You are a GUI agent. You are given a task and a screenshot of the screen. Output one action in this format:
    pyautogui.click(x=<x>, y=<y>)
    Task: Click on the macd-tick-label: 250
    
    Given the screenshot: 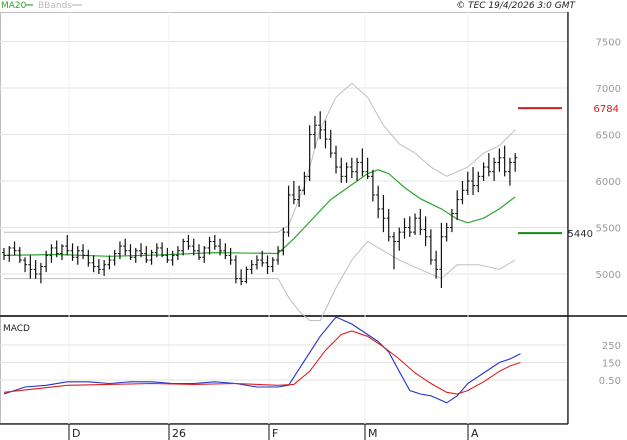 What is the action you would take?
    pyautogui.click(x=611, y=346)
    